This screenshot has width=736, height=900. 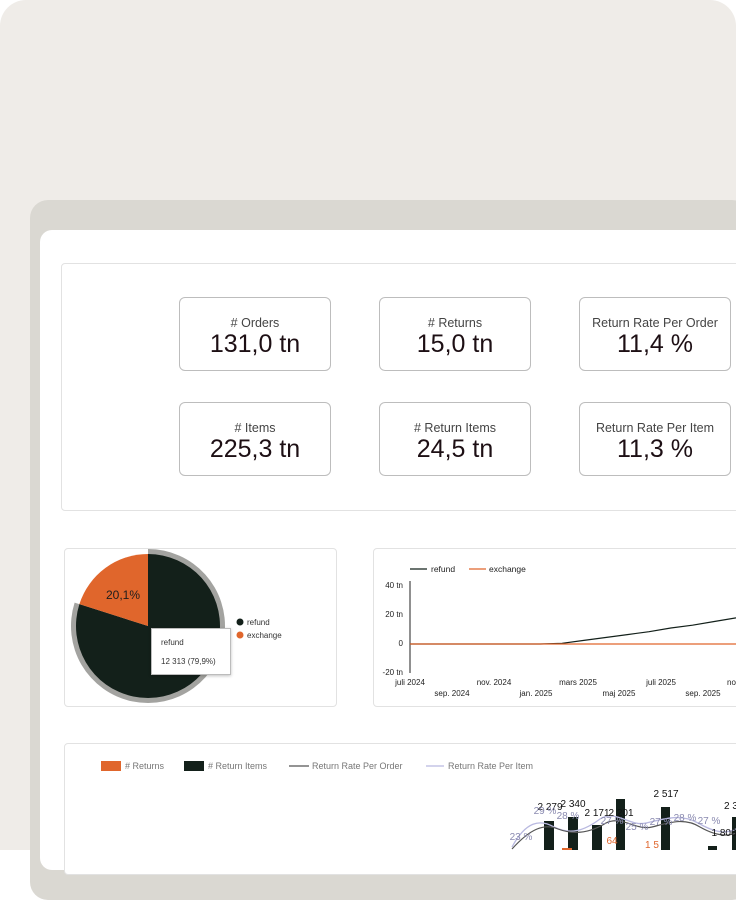 What do you see at coordinates (123, 595) in the screenshot?
I see `pie-slice-label: 20,1%` at bounding box center [123, 595].